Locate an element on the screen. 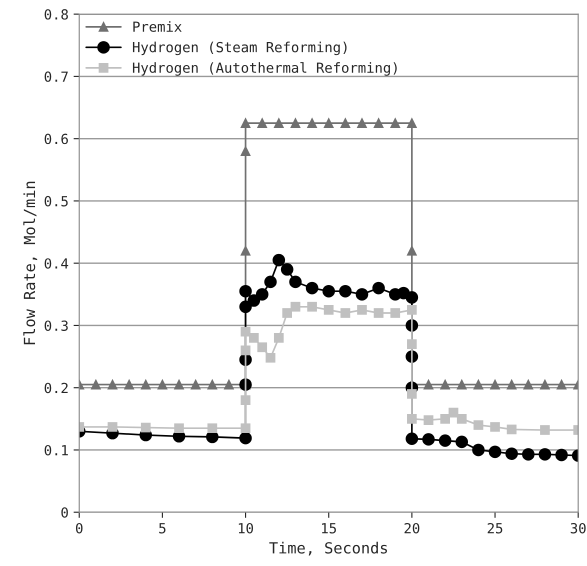 The width and height of the screenshot is (587, 566). y-tick-label: 0.1 is located at coordinates (56, 450).